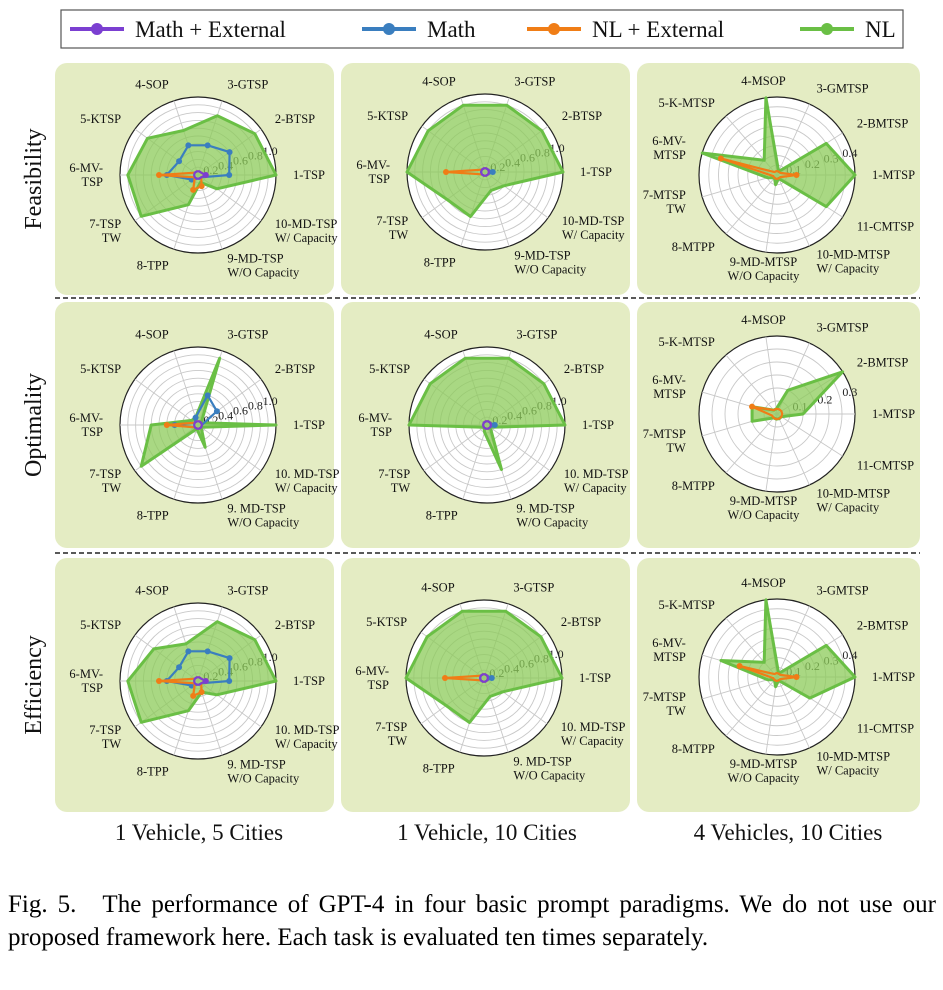 This screenshot has width=943, height=990. I want to click on radar-axis-label: 11-CMTSP, so click(885, 226).